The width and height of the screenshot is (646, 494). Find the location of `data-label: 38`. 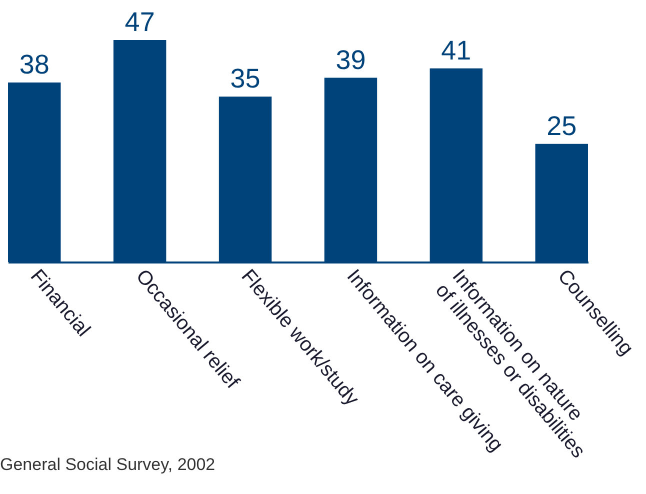

data-label: 38 is located at coordinates (34, 65).